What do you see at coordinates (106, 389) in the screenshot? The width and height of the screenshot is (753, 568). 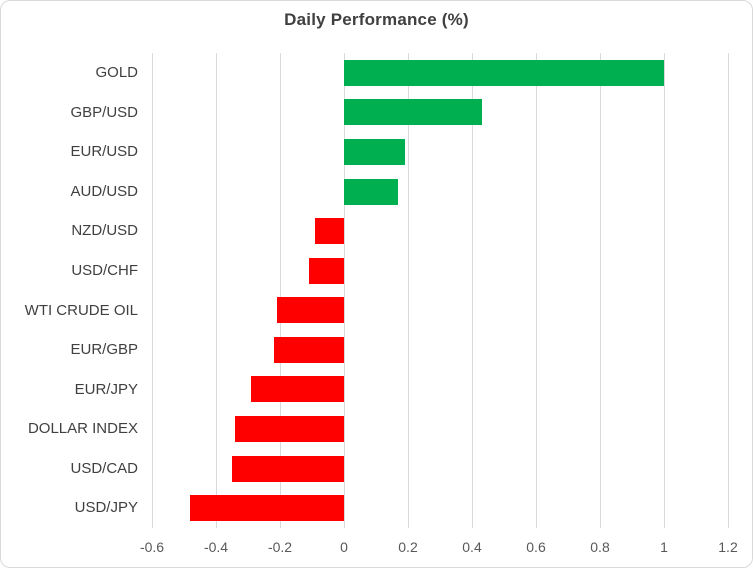 I see `category-label: EUR/JPY` at bounding box center [106, 389].